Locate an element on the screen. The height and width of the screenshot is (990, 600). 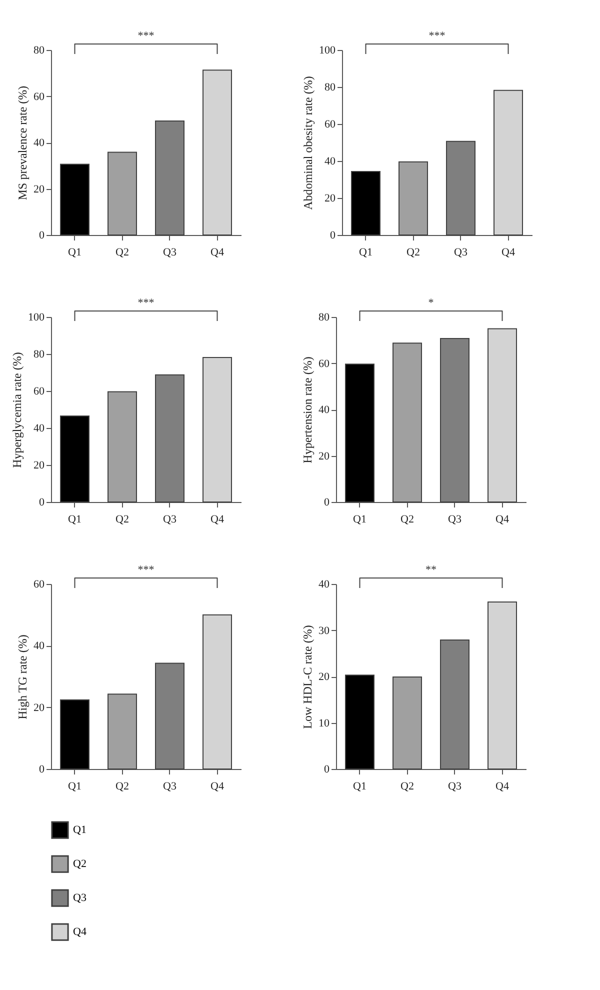
y-axis-title: Abdominal obesity rate (%) is located at coordinates (308, 143).